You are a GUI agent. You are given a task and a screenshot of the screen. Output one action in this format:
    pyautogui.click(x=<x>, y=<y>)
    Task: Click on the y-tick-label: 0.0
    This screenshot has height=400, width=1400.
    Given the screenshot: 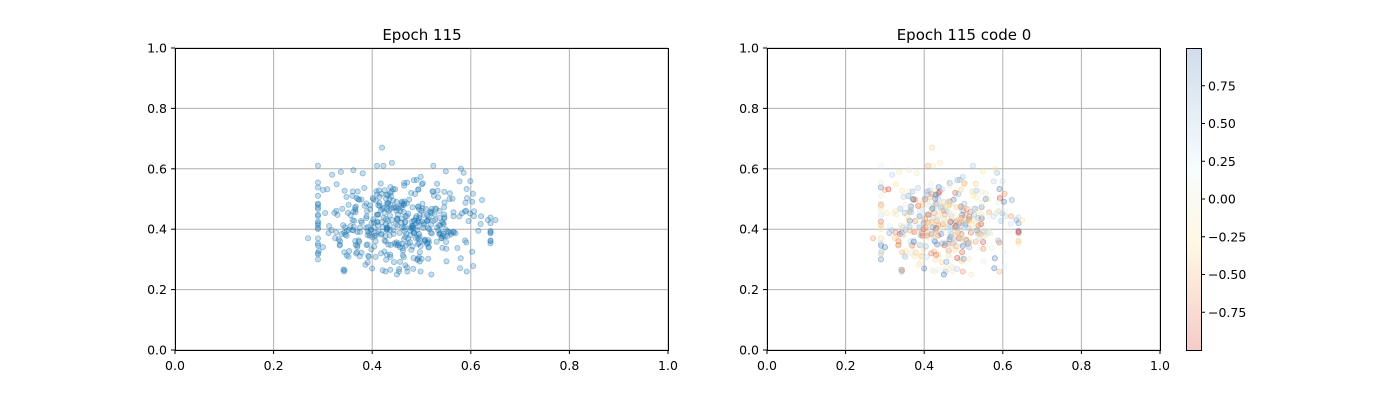 What is the action you would take?
    pyautogui.click(x=749, y=350)
    